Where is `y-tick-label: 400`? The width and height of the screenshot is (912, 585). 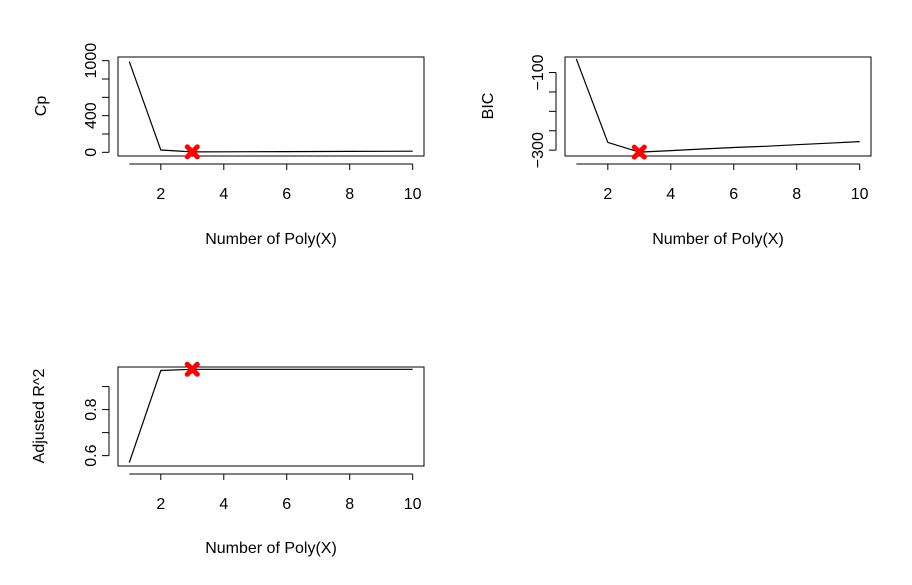 y-tick-label: 400 is located at coordinates (91, 115).